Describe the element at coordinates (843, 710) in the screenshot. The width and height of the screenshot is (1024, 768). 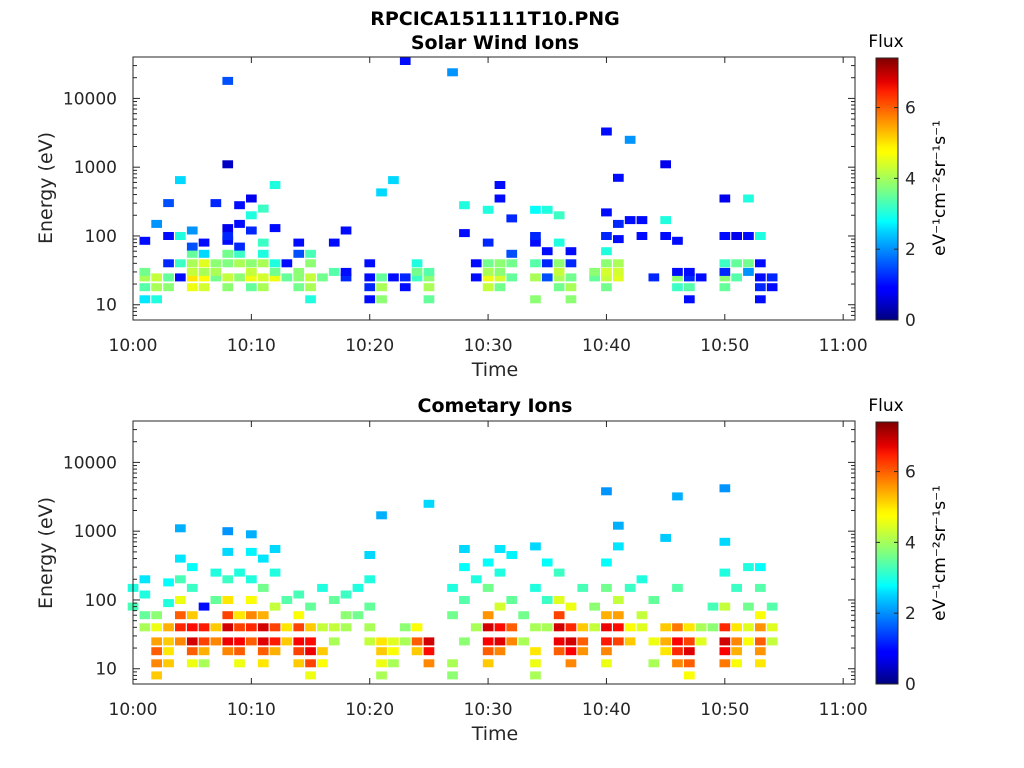
I see `x-tick-label: 11:00` at that location.